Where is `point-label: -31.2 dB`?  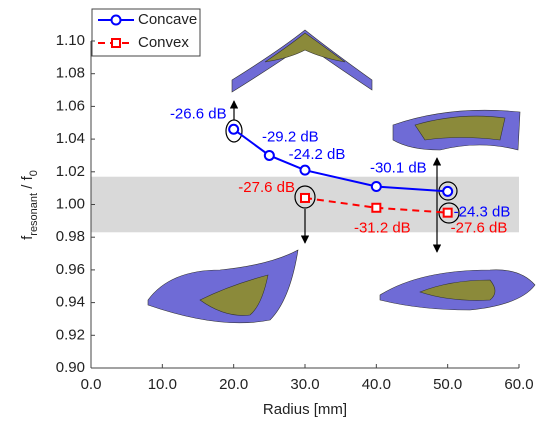
point-label: -31.2 dB is located at coordinates (382, 228).